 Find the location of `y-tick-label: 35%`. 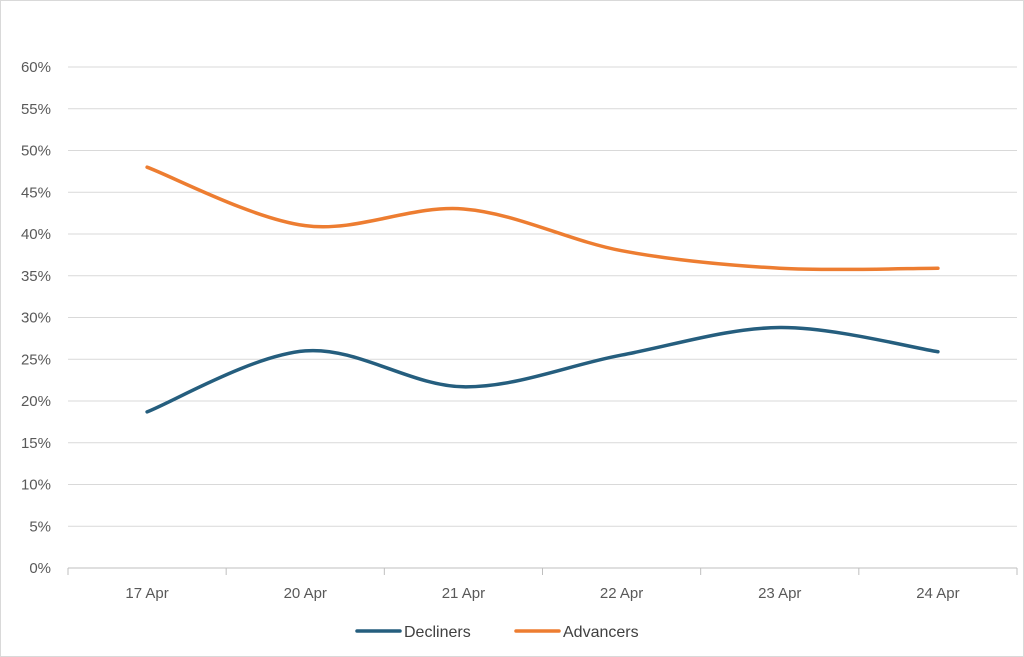

y-tick-label: 35% is located at coordinates (36, 276).